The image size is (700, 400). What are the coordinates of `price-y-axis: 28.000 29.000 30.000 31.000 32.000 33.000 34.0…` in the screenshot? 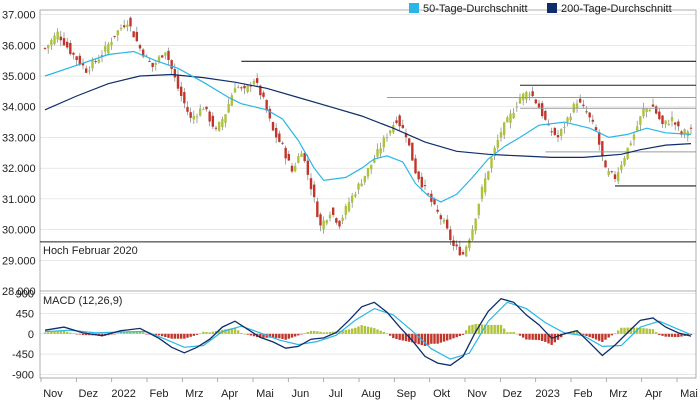 It's located at (19, 154).